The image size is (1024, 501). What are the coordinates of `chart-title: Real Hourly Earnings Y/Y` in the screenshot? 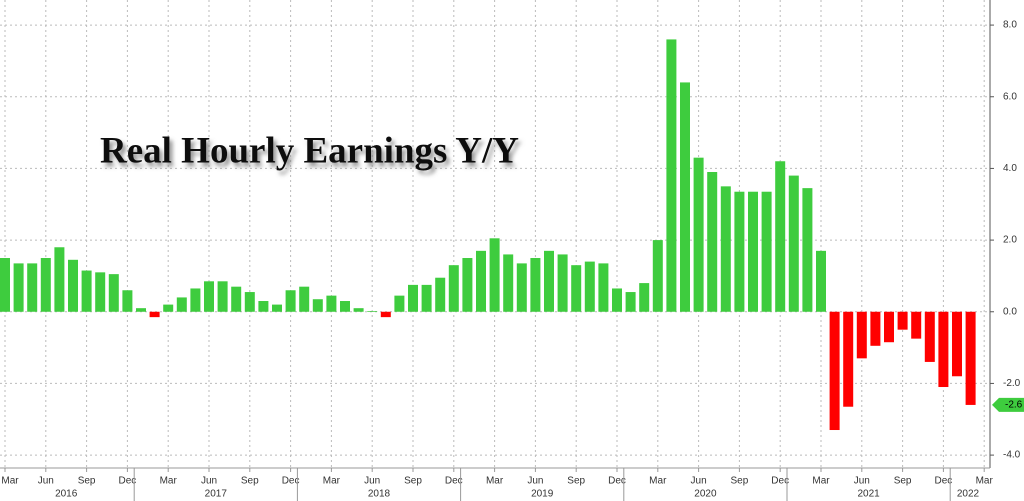 It's located at (309, 150).